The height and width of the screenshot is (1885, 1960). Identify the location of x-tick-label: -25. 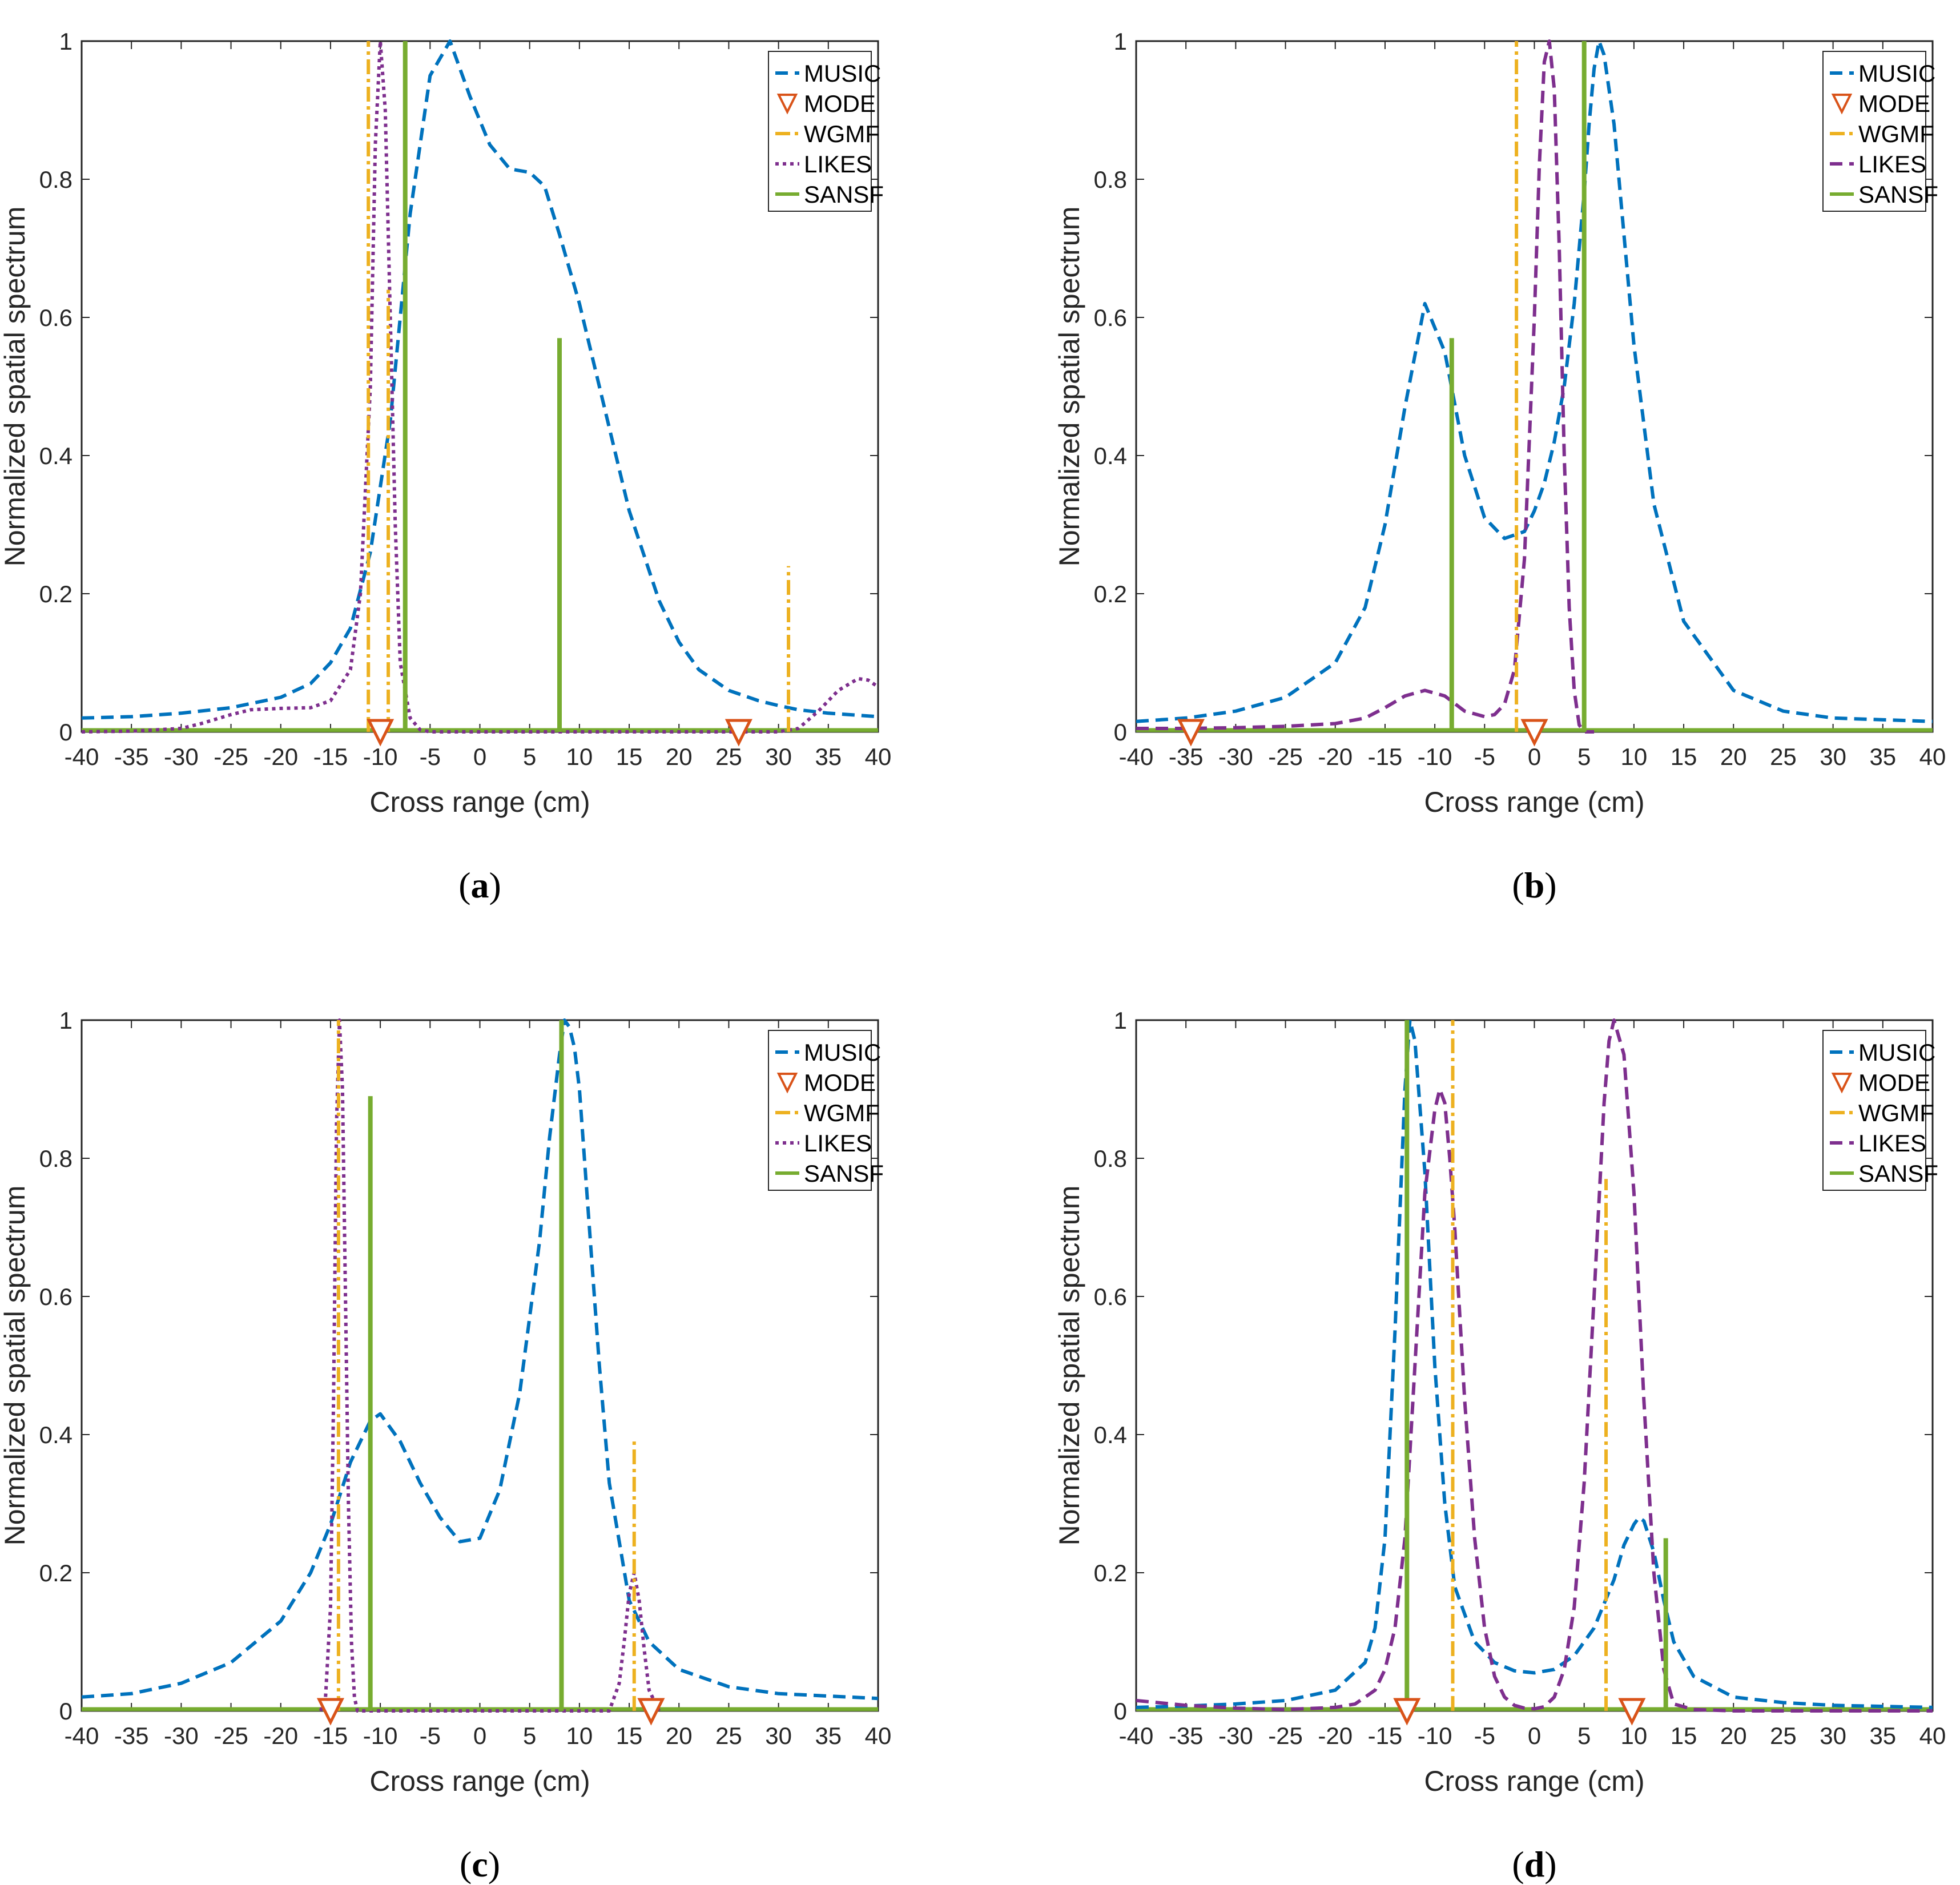
(1285, 756).